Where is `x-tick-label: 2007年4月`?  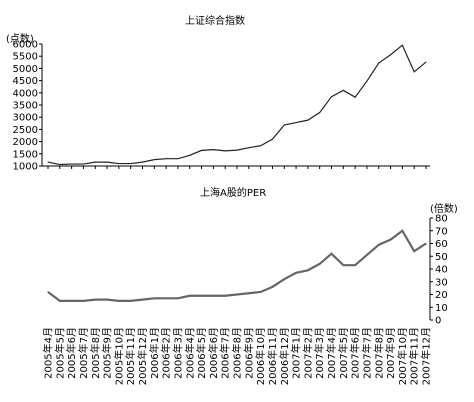 x-tick-label: 2007年4月 is located at coordinates (331, 353).